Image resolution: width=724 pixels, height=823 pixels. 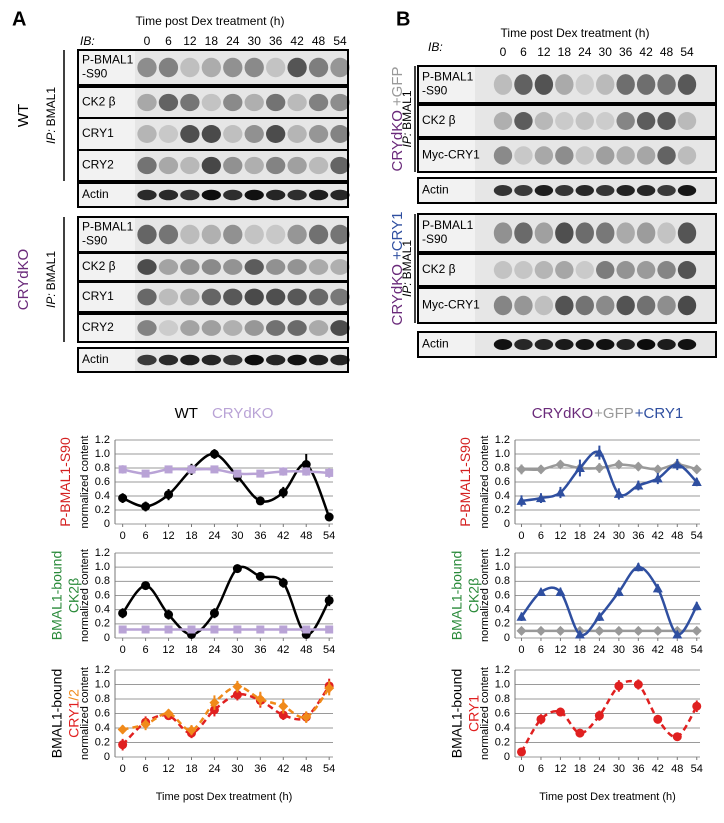 What do you see at coordinates (608, 413) in the screenshot?
I see `legend: CRYdKO+GFP+CRY1` at bounding box center [608, 413].